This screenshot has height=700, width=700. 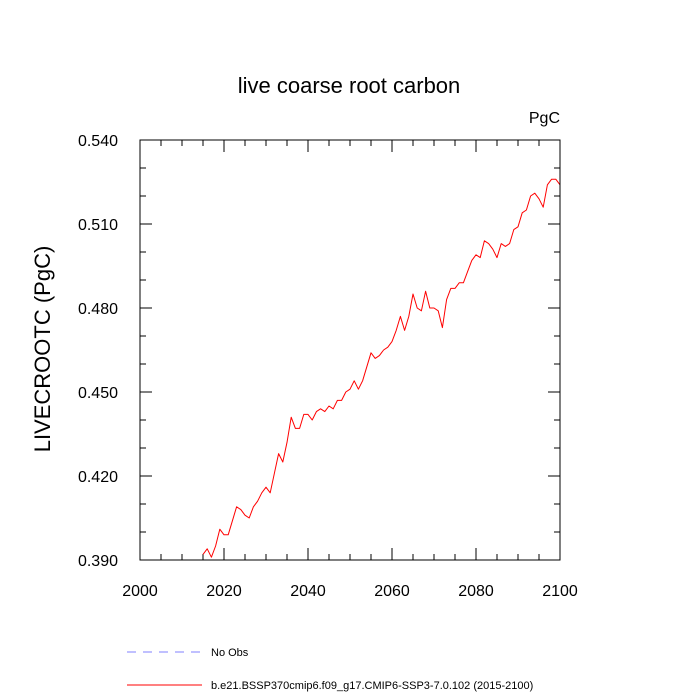 I want to click on chart-title: live coarse root carbon, so click(x=349, y=85).